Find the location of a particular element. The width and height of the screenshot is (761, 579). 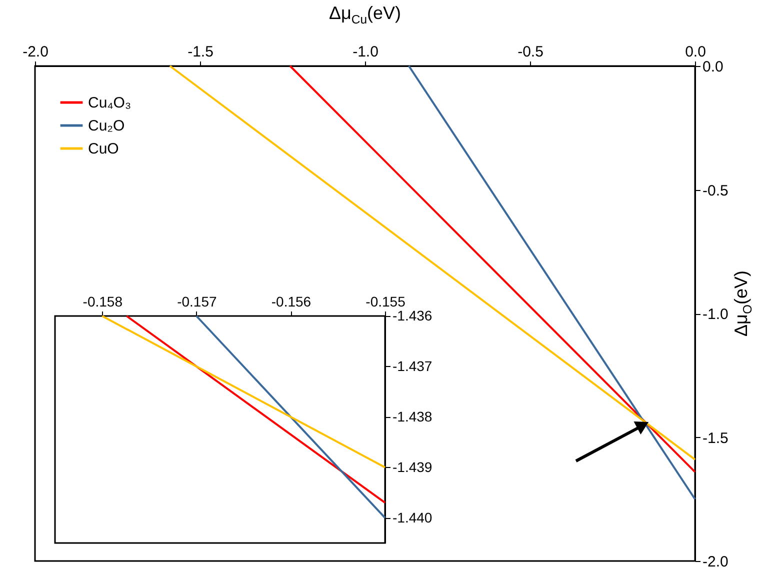

y-axis-title: ΔμO(eV) is located at coordinates (742, 303).